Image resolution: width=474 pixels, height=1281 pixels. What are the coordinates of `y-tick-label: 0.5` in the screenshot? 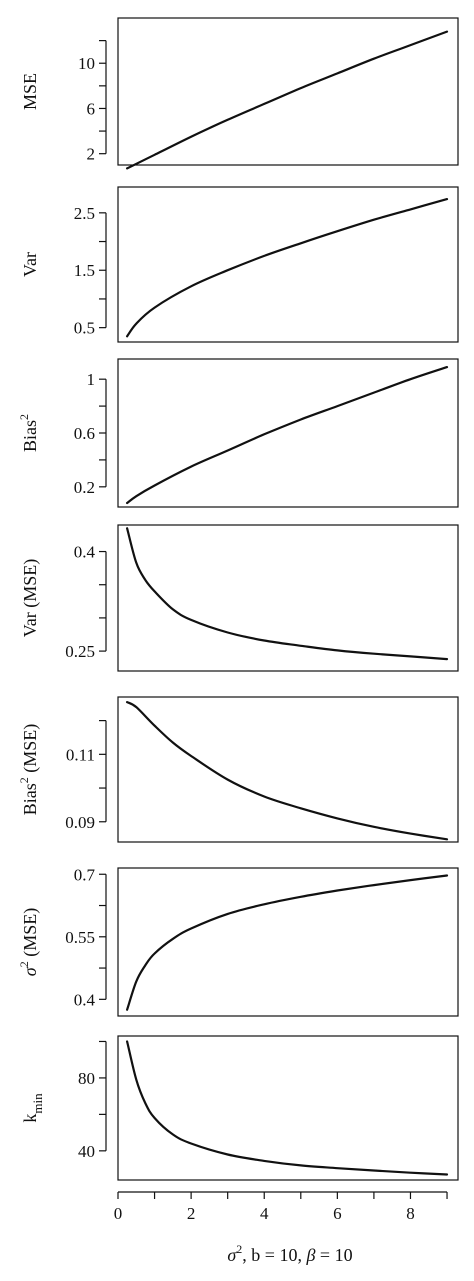 It's located at (84, 328).